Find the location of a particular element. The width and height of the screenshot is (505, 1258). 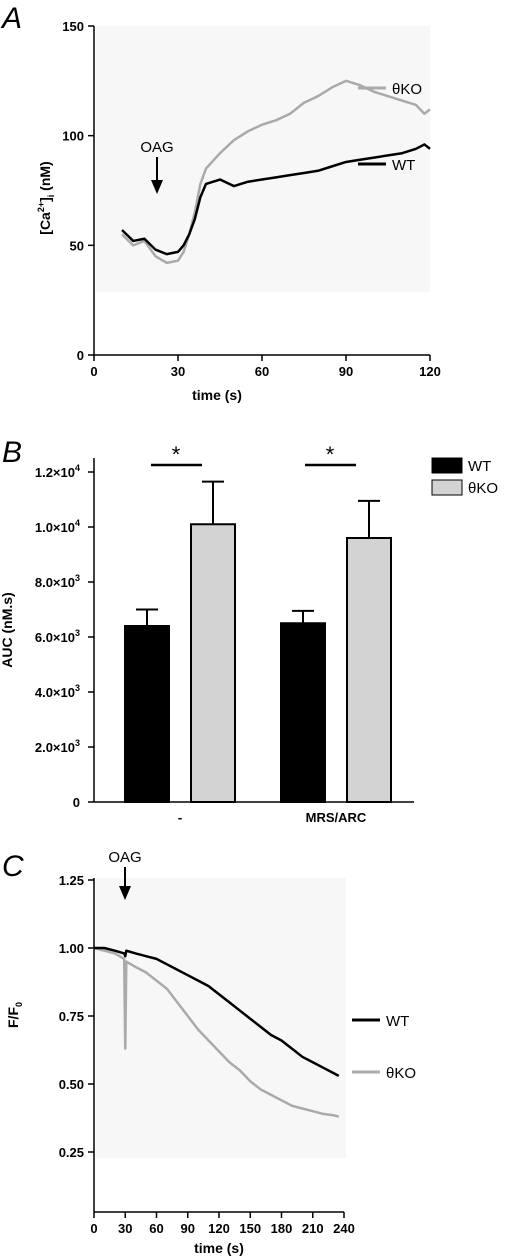

panel-c-y-tick-label: 0.50 is located at coordinates (71, 1084).